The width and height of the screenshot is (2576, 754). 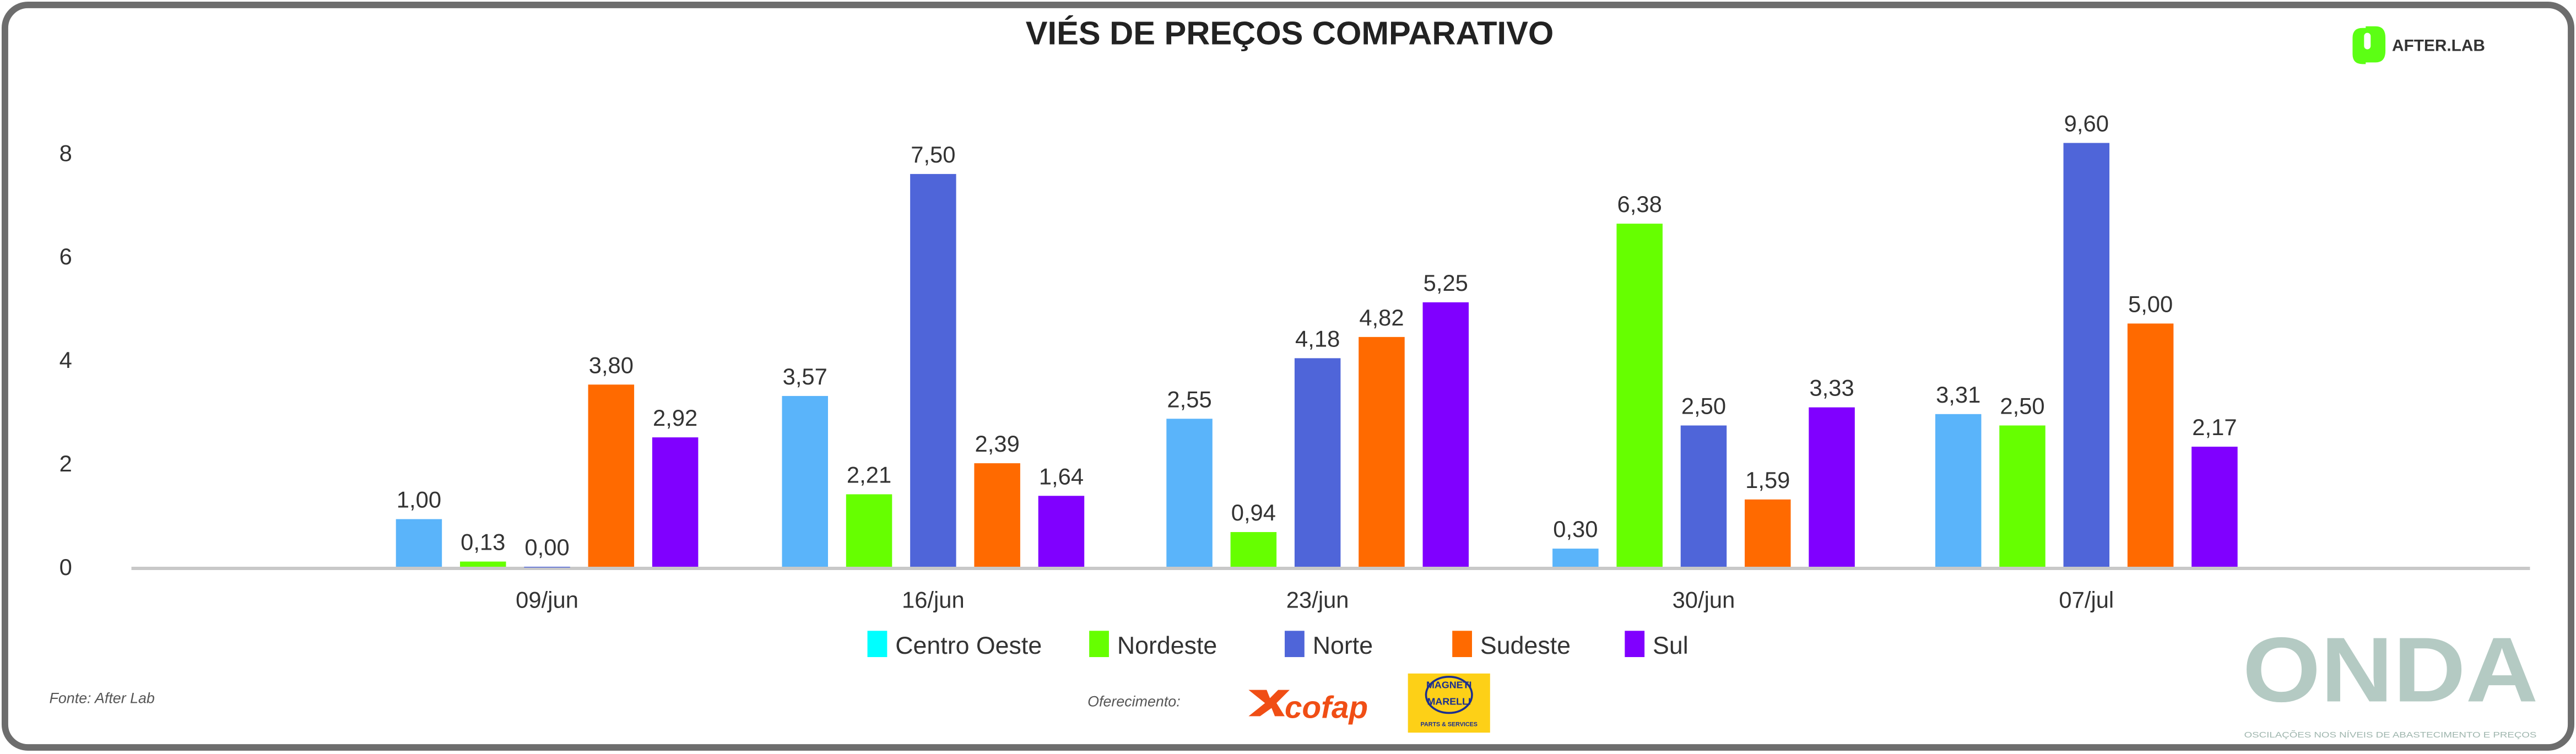 I want to click on data-label: 9,60, so click(x=2086, y=124).